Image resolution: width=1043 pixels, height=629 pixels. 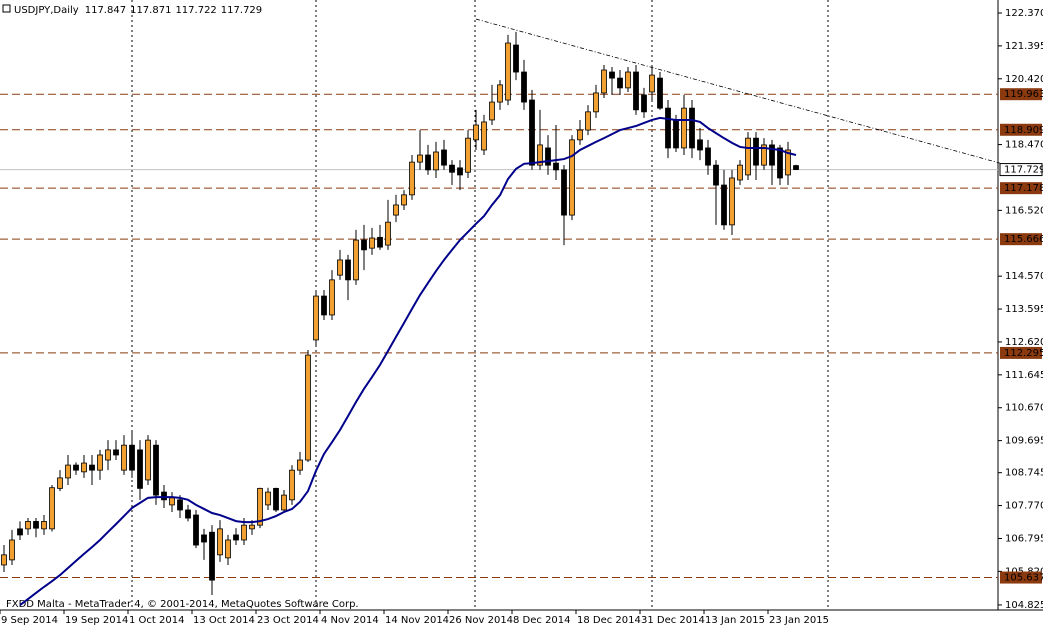 I want to click on x-tick-label: 13 Oct 2014, so click(x=224, y=620).